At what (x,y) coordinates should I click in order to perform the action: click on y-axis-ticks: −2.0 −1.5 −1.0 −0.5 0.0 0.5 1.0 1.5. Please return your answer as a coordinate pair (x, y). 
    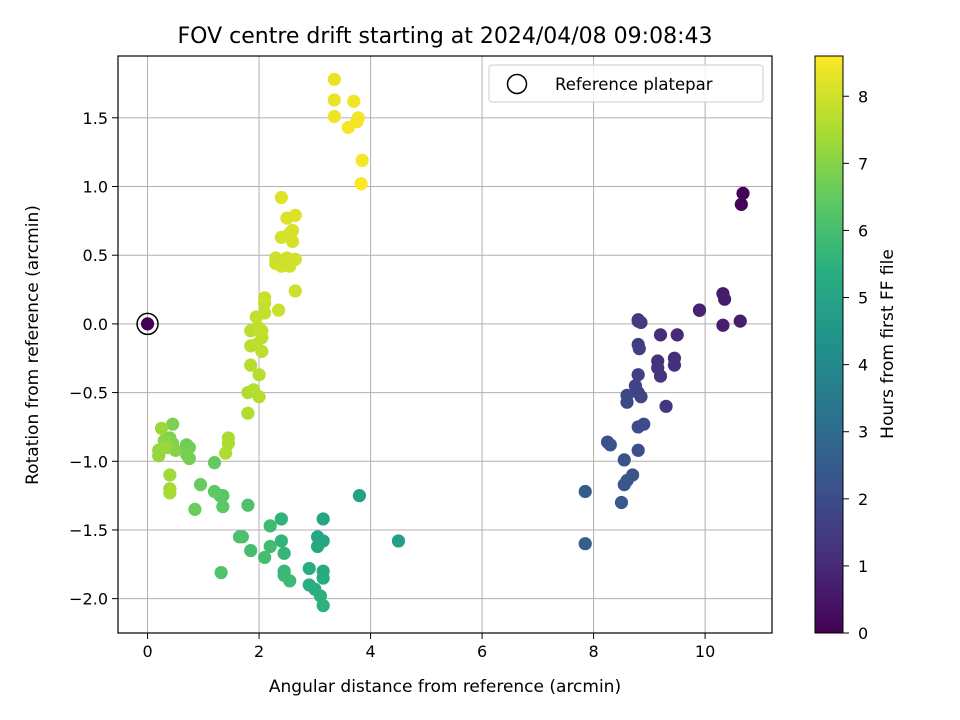
    Looking at the image, I should click on (93, 359).